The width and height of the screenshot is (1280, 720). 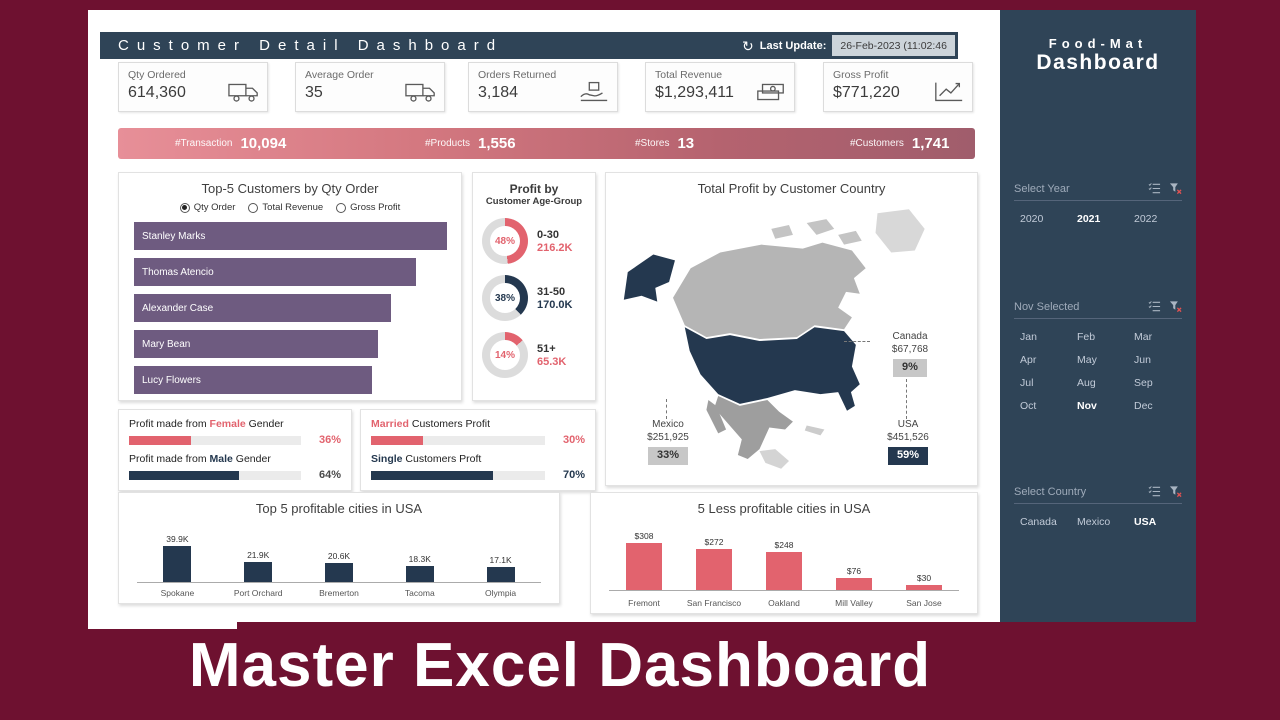 What do you see at coordinates (652, 143) in the screenshot?
I see `stat-label: #Stores` at bounding box center [652, 143].